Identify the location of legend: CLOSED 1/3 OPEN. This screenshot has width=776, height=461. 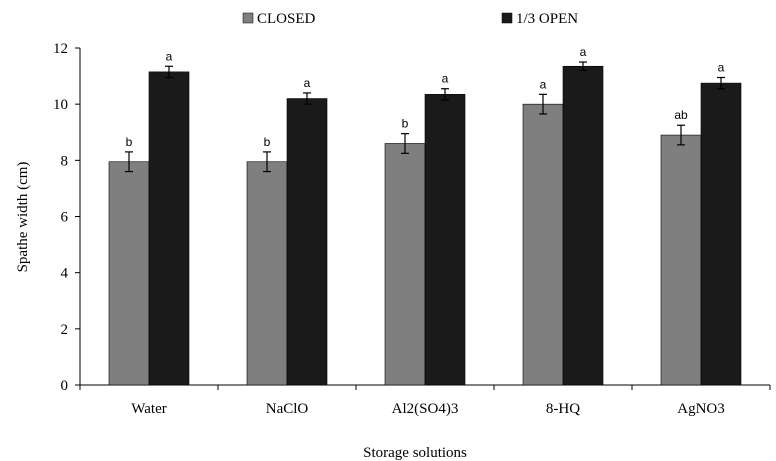
(410, 19).